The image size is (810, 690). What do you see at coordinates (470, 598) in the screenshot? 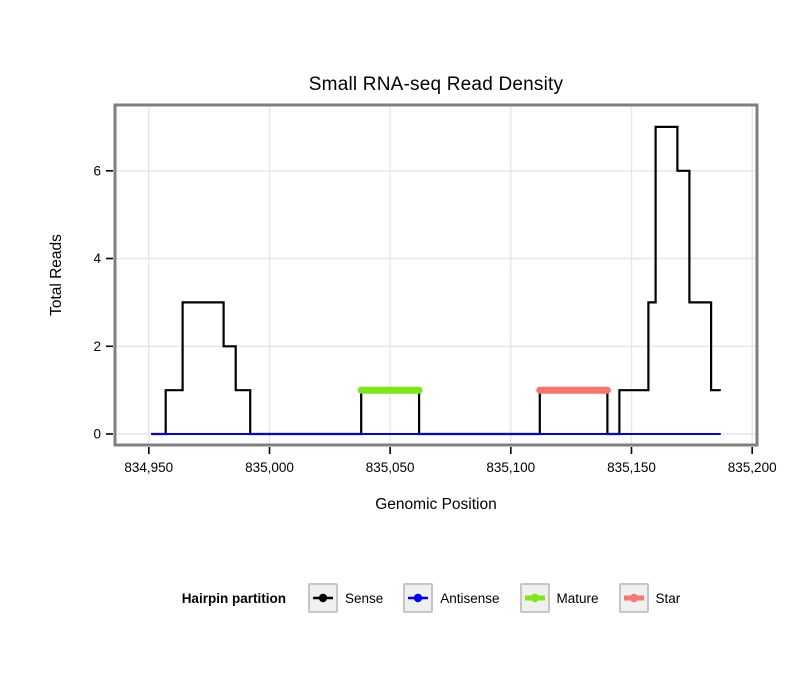
I see `legend-label-antisense: Antisense` at bounding box center [470, 598].